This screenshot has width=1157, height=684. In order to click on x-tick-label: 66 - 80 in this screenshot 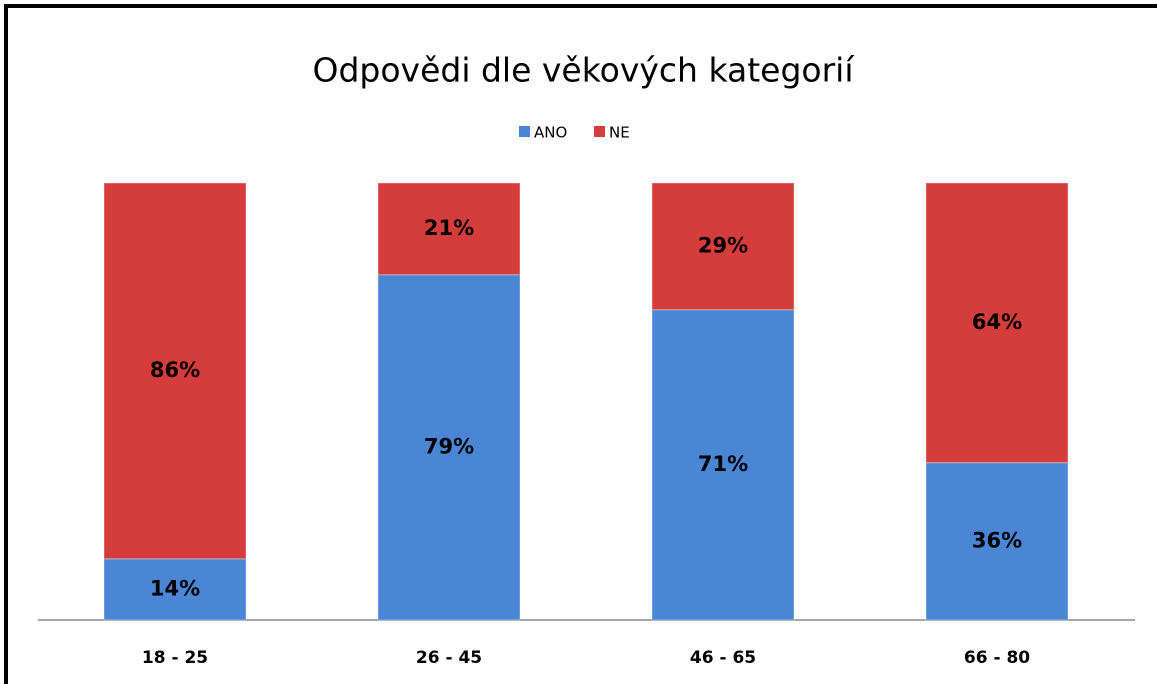, I will do `click(997, 658)`.